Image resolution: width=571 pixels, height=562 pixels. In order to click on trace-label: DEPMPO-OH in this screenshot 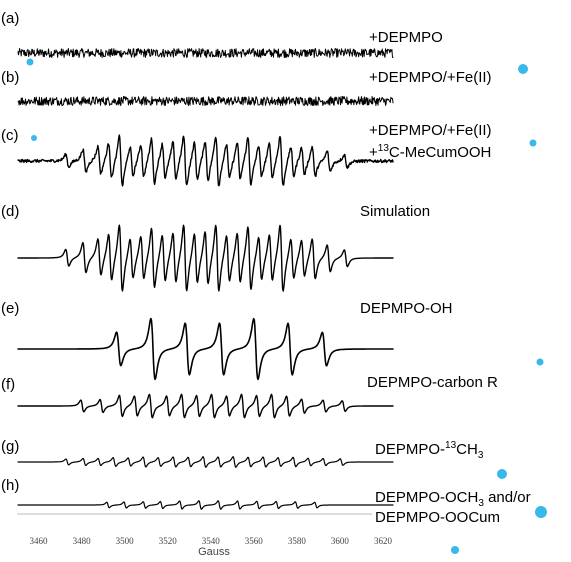, I will do `click(406, 308)`.